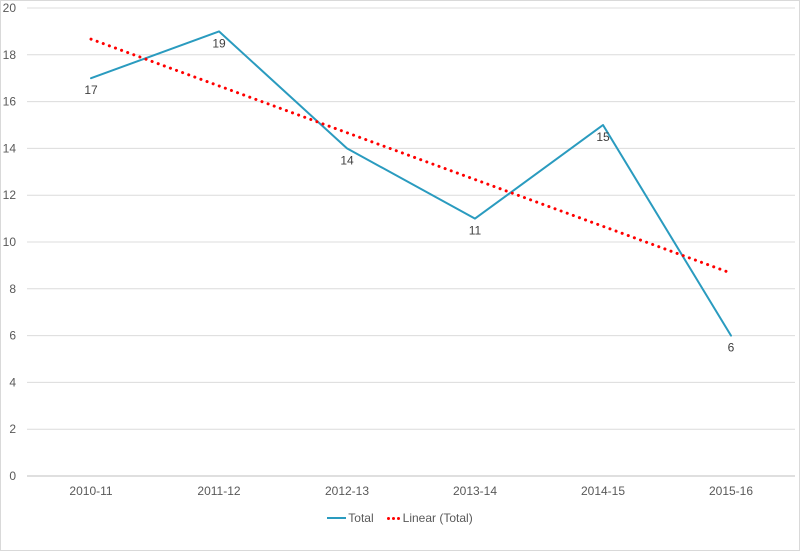 The width and height of the screenshot is (800, 551). What do you see at coordinates (12, 476) in the screenshot?
I see `y-axis-tick-label: 0` at bounding box center [12, 476].